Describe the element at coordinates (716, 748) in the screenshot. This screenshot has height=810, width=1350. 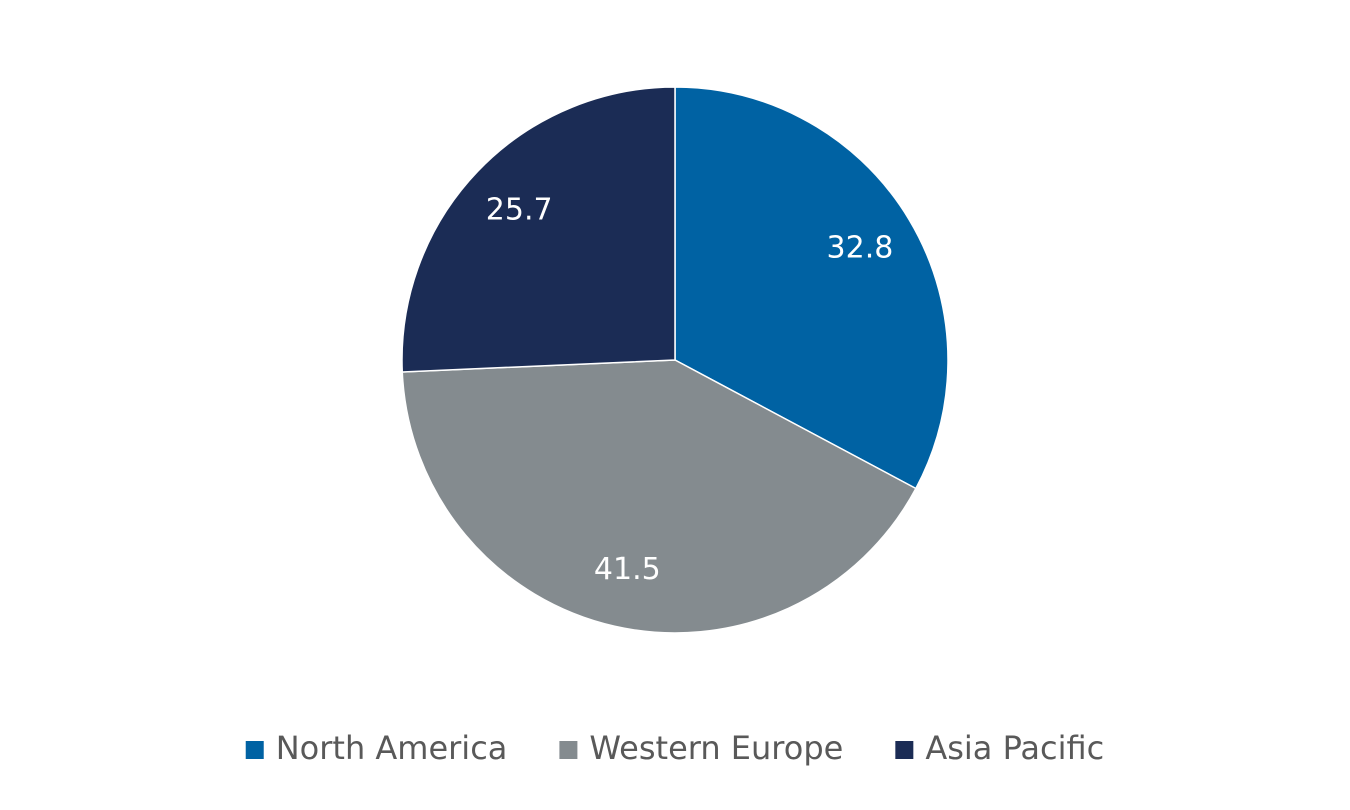
I see `legend-label: Western Europe` at that location.